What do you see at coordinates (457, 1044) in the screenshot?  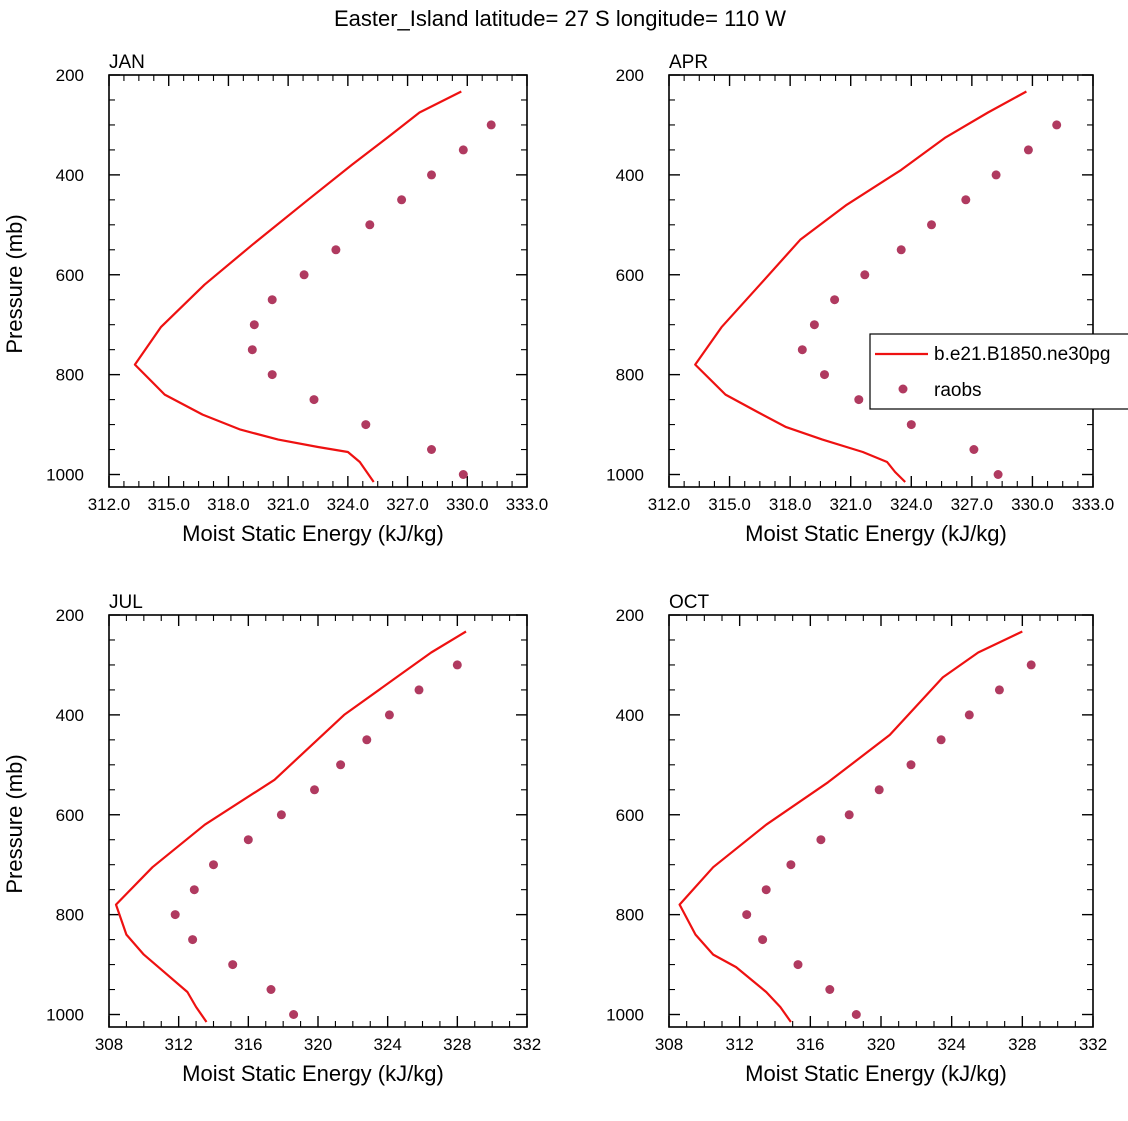 I see `x-tick-label: 328` at bounding box center [457, 1044].